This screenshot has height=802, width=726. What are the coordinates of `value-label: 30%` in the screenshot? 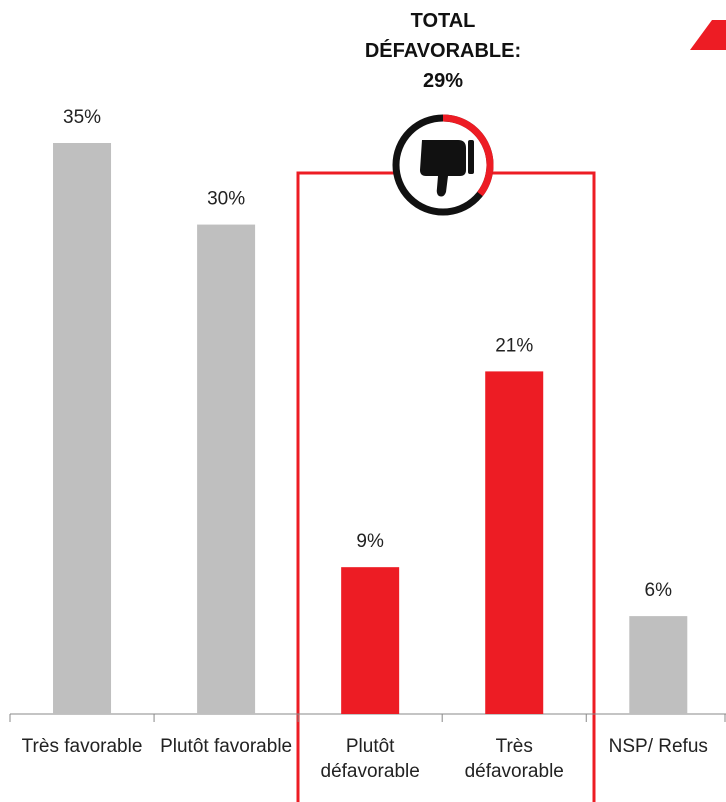 It's located at (226, 199).